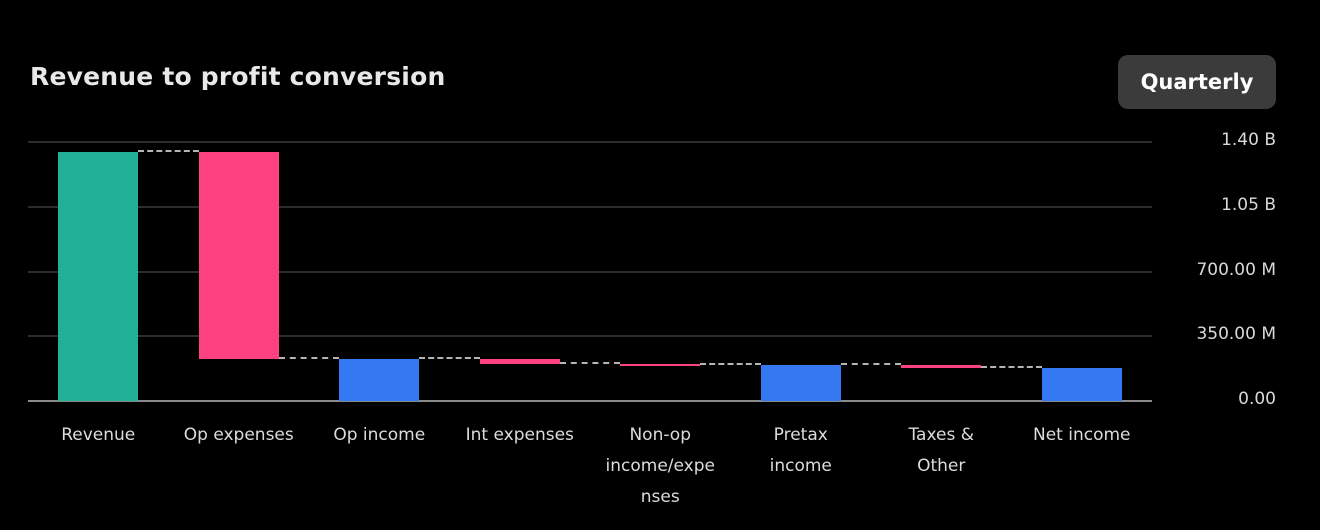  Describe the element at coordinates (660, 365) in the screenshot. I see `bar-non-op-income-expenses` at that location.